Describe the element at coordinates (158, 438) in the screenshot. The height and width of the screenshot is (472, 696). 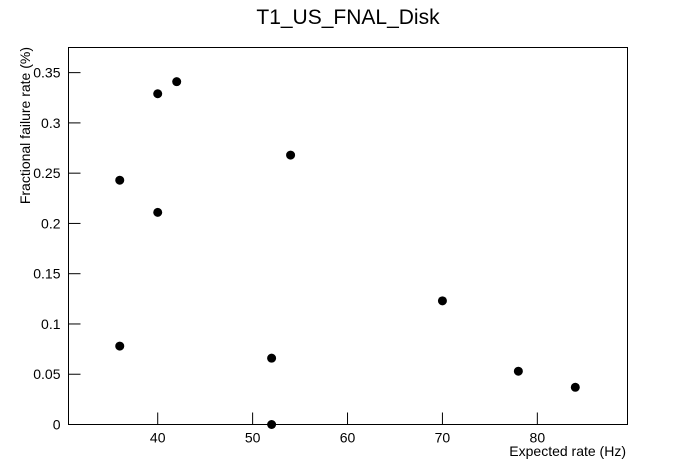
I see `x-tick-label: 40` at that location.